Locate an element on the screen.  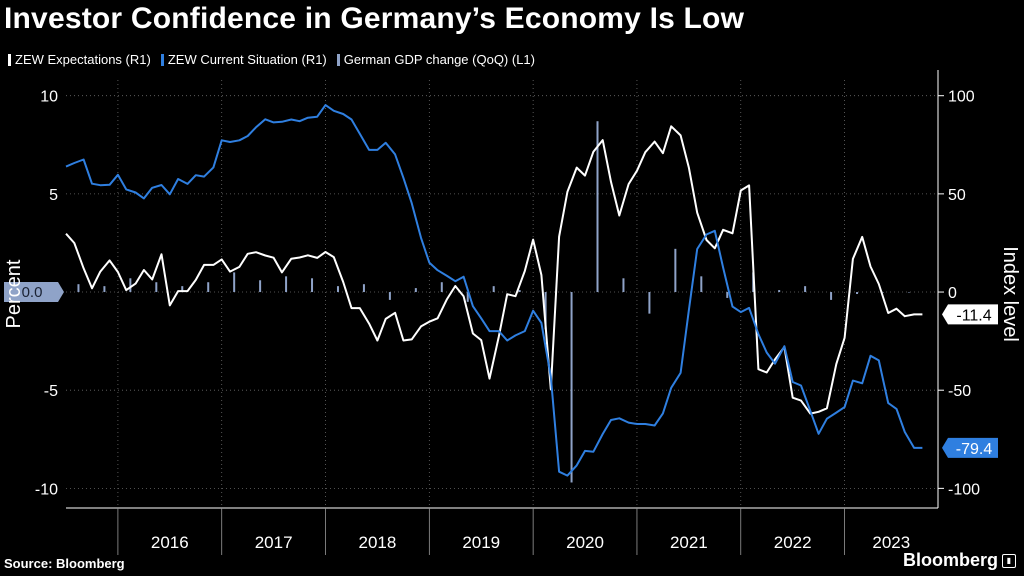
legend-item-zew-current: ZEW Current Situation (R1) is located at coordinates (243, 59).